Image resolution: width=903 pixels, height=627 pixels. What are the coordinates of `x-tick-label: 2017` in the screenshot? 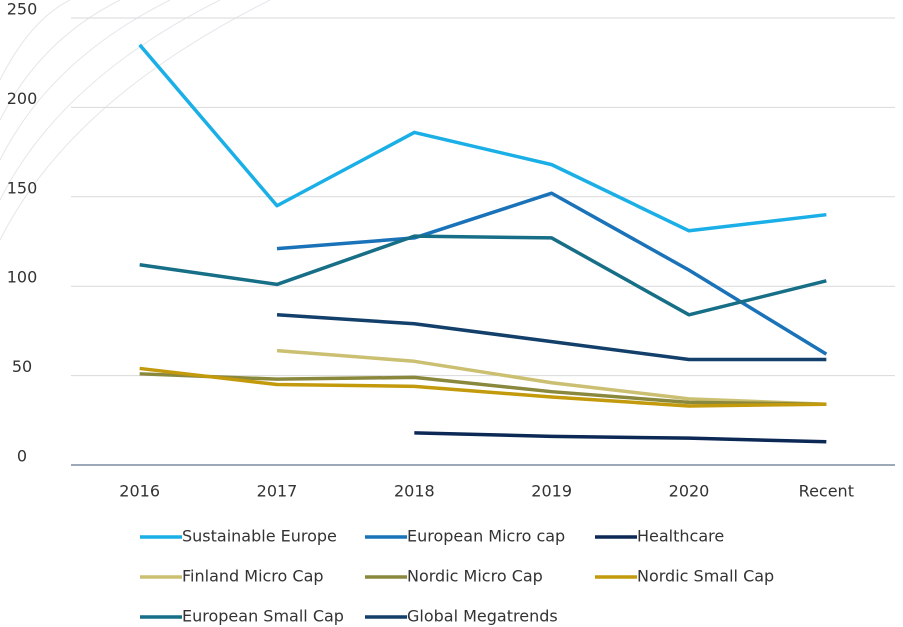 It's located at (277, 491).